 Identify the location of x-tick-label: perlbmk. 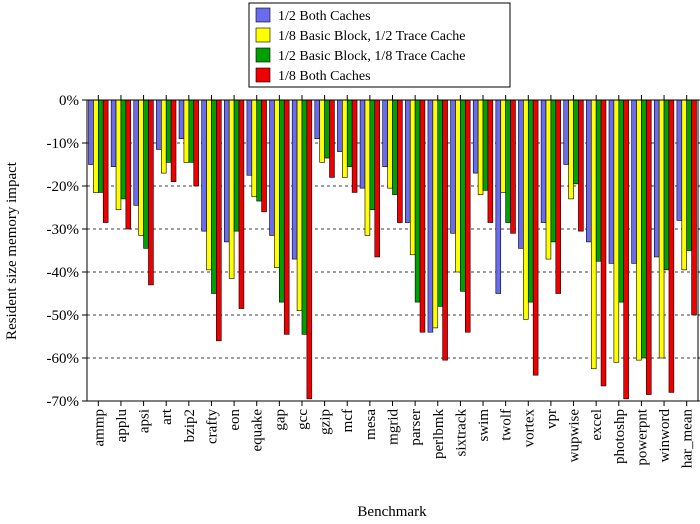
(439, 434).